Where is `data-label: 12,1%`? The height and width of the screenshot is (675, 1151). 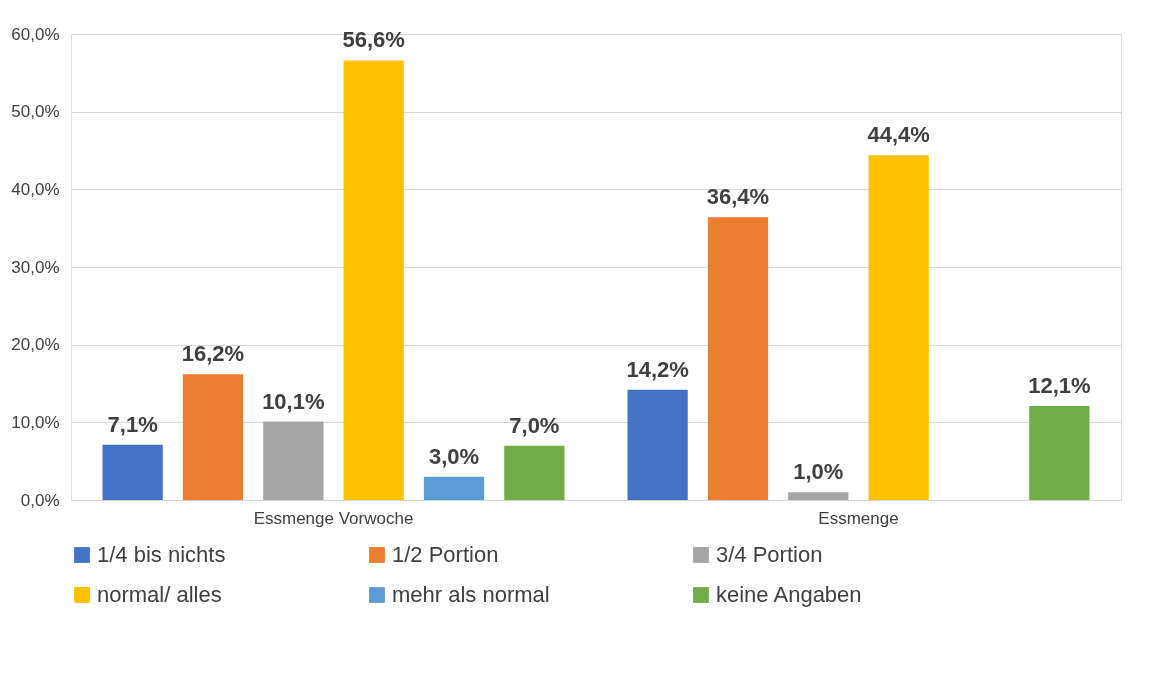
data-label: 12,1% is located at coordinates (1059, 386).